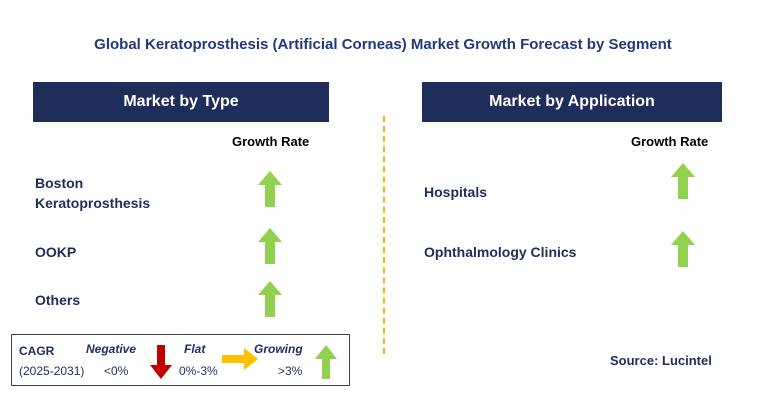 The image size is (766, 405). I want to click on legend-flat-range: 0%-3%, so click(198, 371).